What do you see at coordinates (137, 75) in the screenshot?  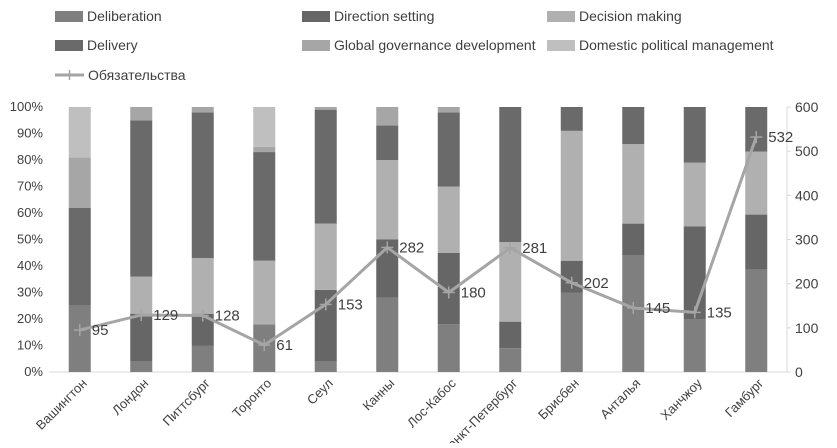 I see `legend-label: Обязательства` at bounding box center [137, 75].